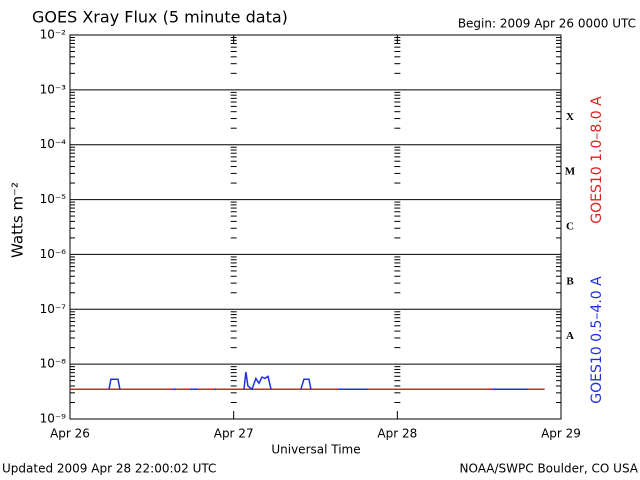  I want to click on chart-title: GOES Xray Flux (5 minute data), so click(160, 17).